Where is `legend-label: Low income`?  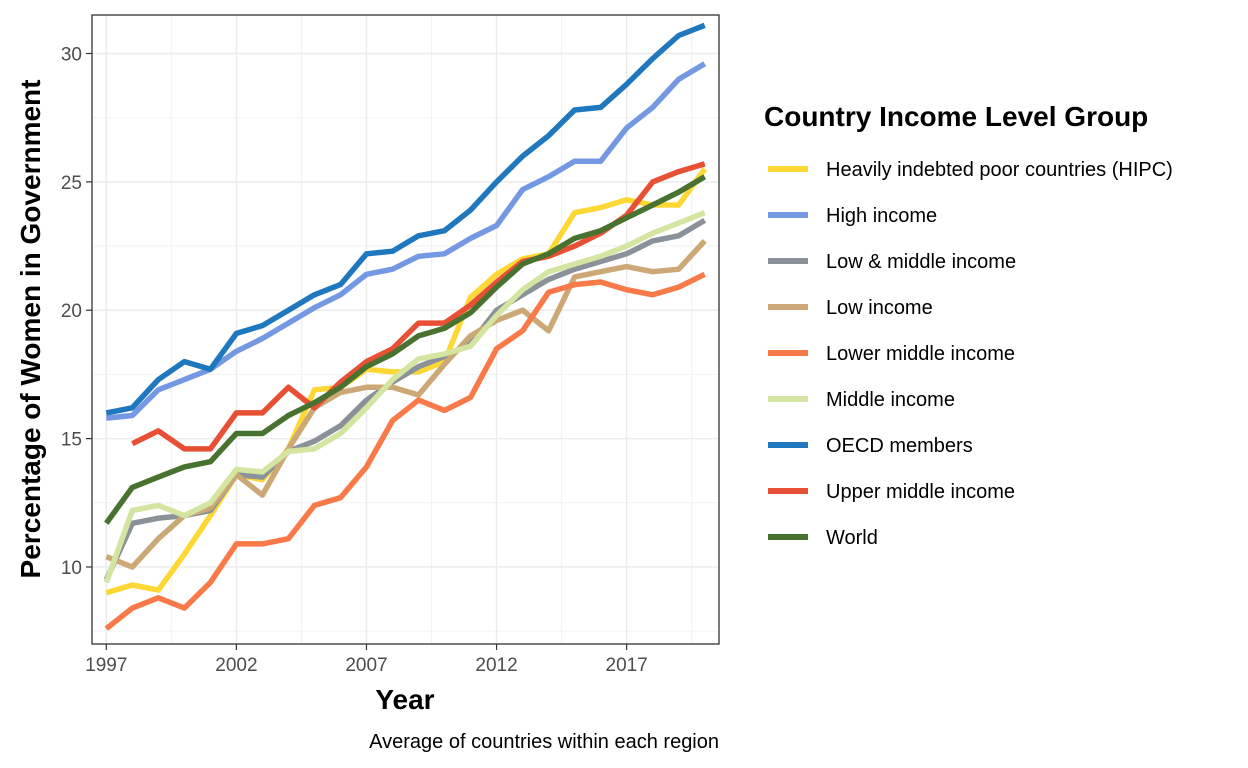 legend-label: Low income is located at coordinates (879, 308).